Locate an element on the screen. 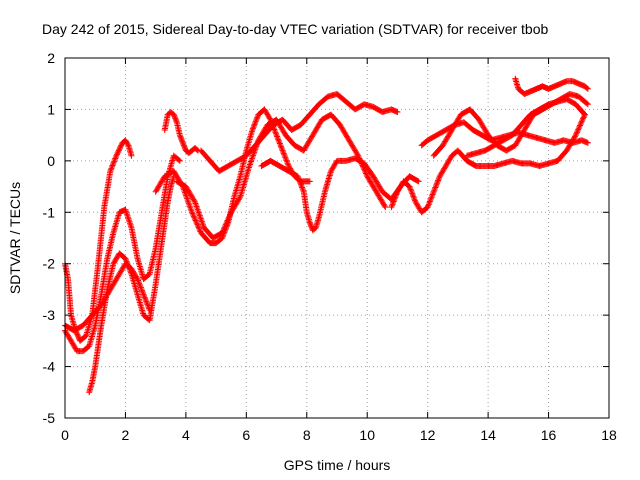 The image size is (640, 480). y-tick-label: 2 is located at coordinates (51, 58).